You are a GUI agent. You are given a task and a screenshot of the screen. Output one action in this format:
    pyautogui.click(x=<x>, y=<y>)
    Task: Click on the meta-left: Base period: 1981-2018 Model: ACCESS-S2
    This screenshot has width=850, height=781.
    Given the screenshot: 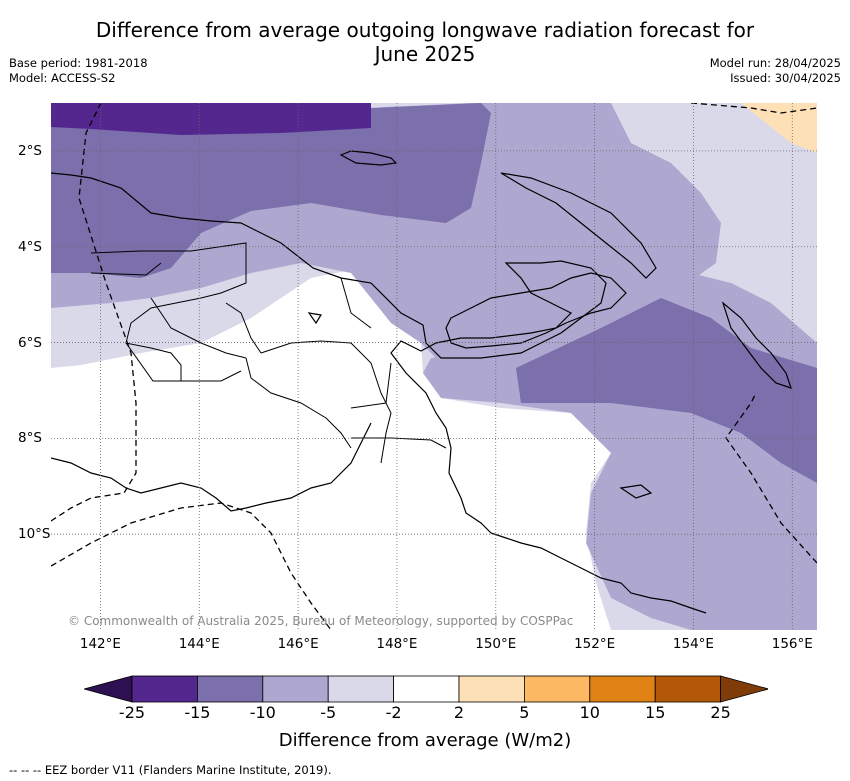 What is the action you would take?
    pyautogui.click(x=78, y=71)
    